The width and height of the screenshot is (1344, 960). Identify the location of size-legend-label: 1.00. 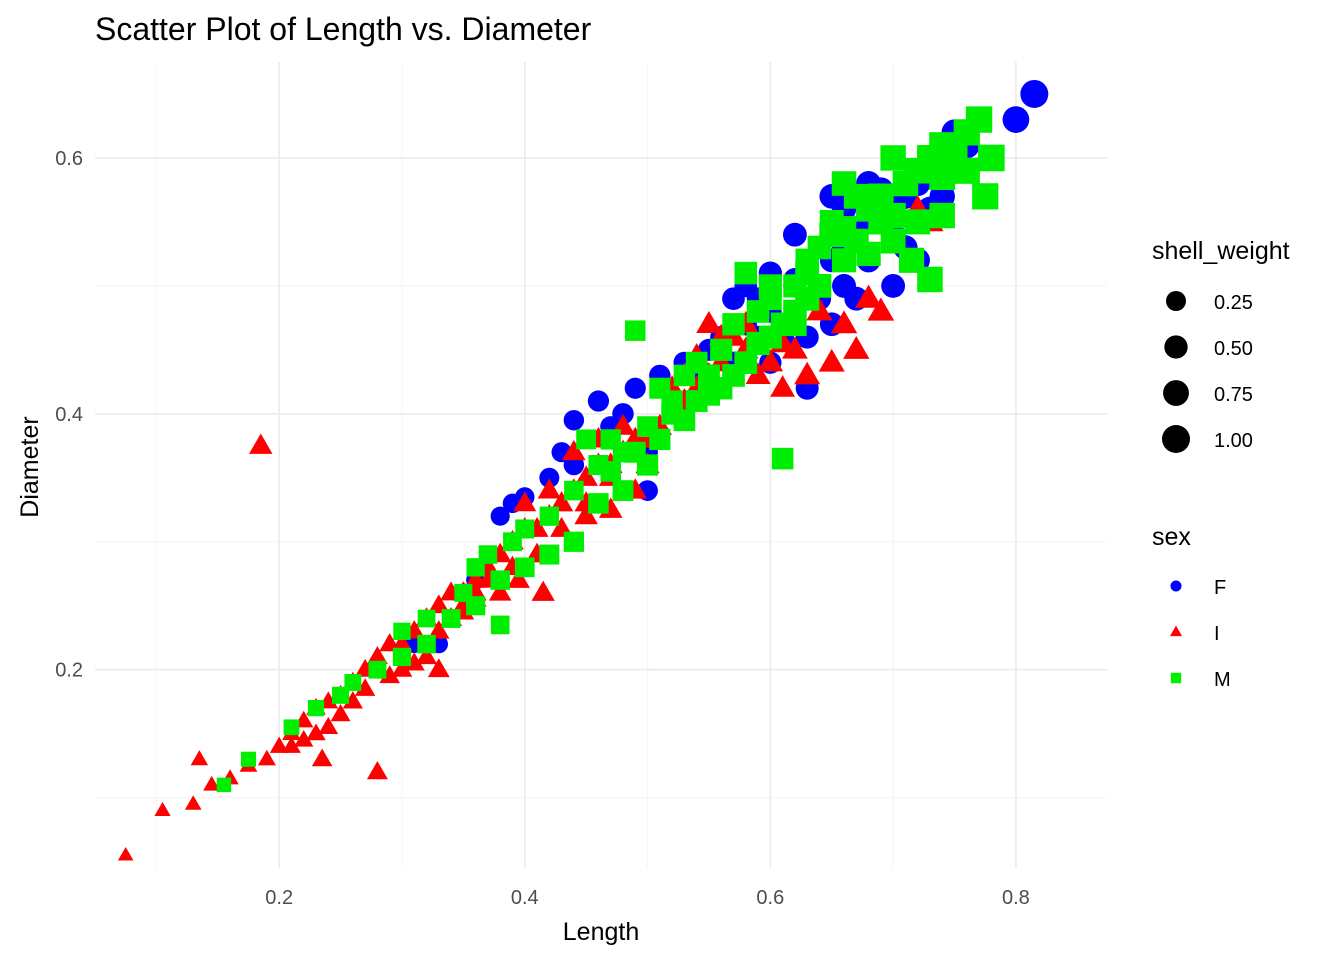
(1233, 441).